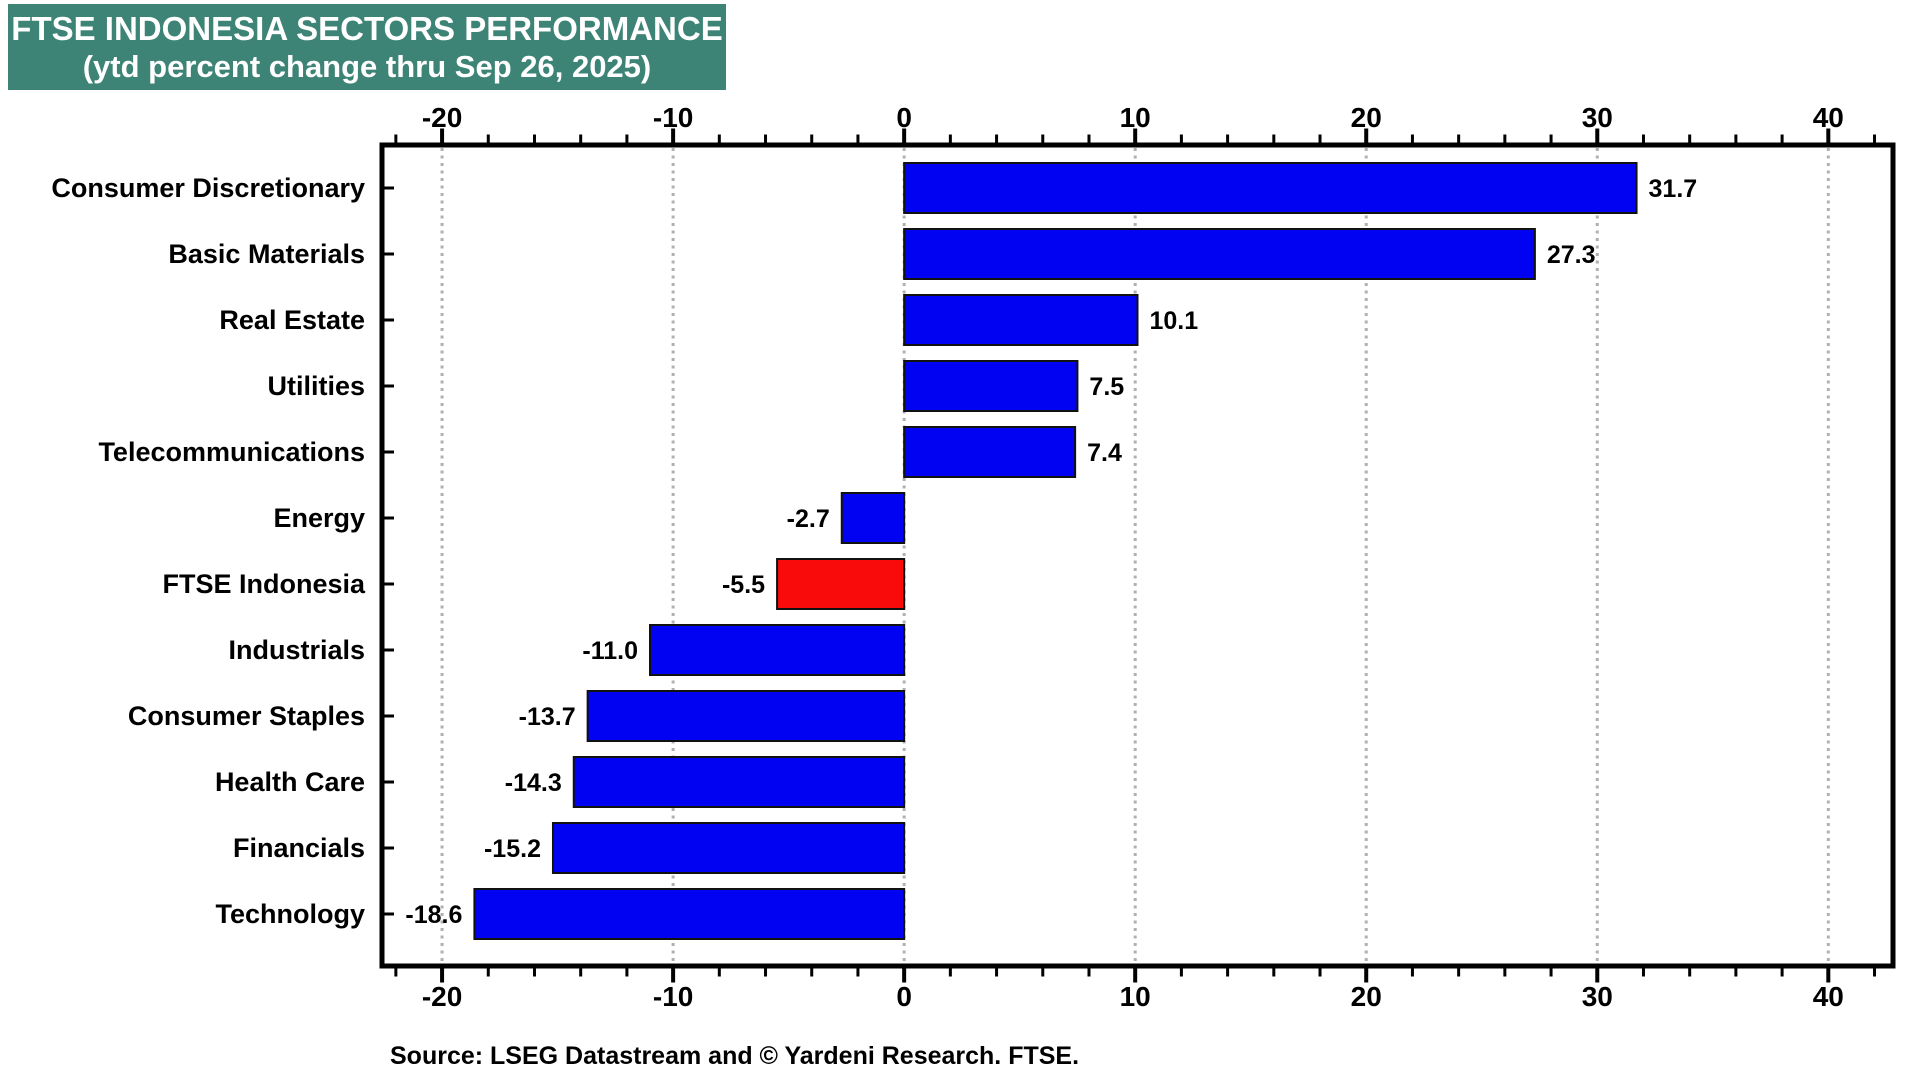 Image resolution: width=1920 pixels, height=1080 pixels. I want to click on bar-telecommunications, so click(990, 452).